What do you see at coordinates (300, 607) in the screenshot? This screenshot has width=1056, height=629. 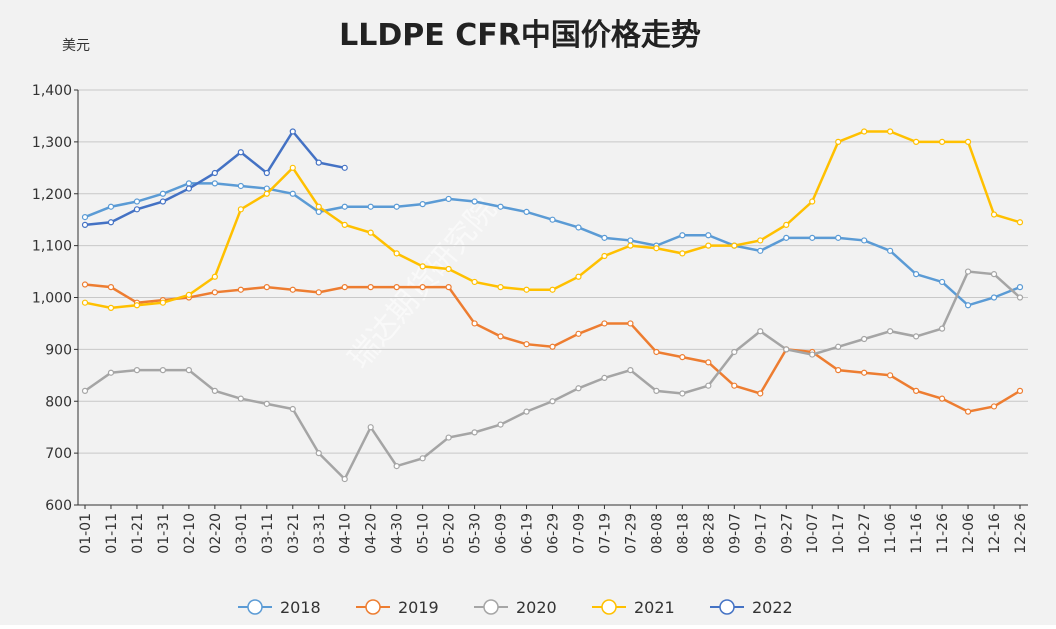 I see `legend-label: 2018` at bounding box center [300, 607].